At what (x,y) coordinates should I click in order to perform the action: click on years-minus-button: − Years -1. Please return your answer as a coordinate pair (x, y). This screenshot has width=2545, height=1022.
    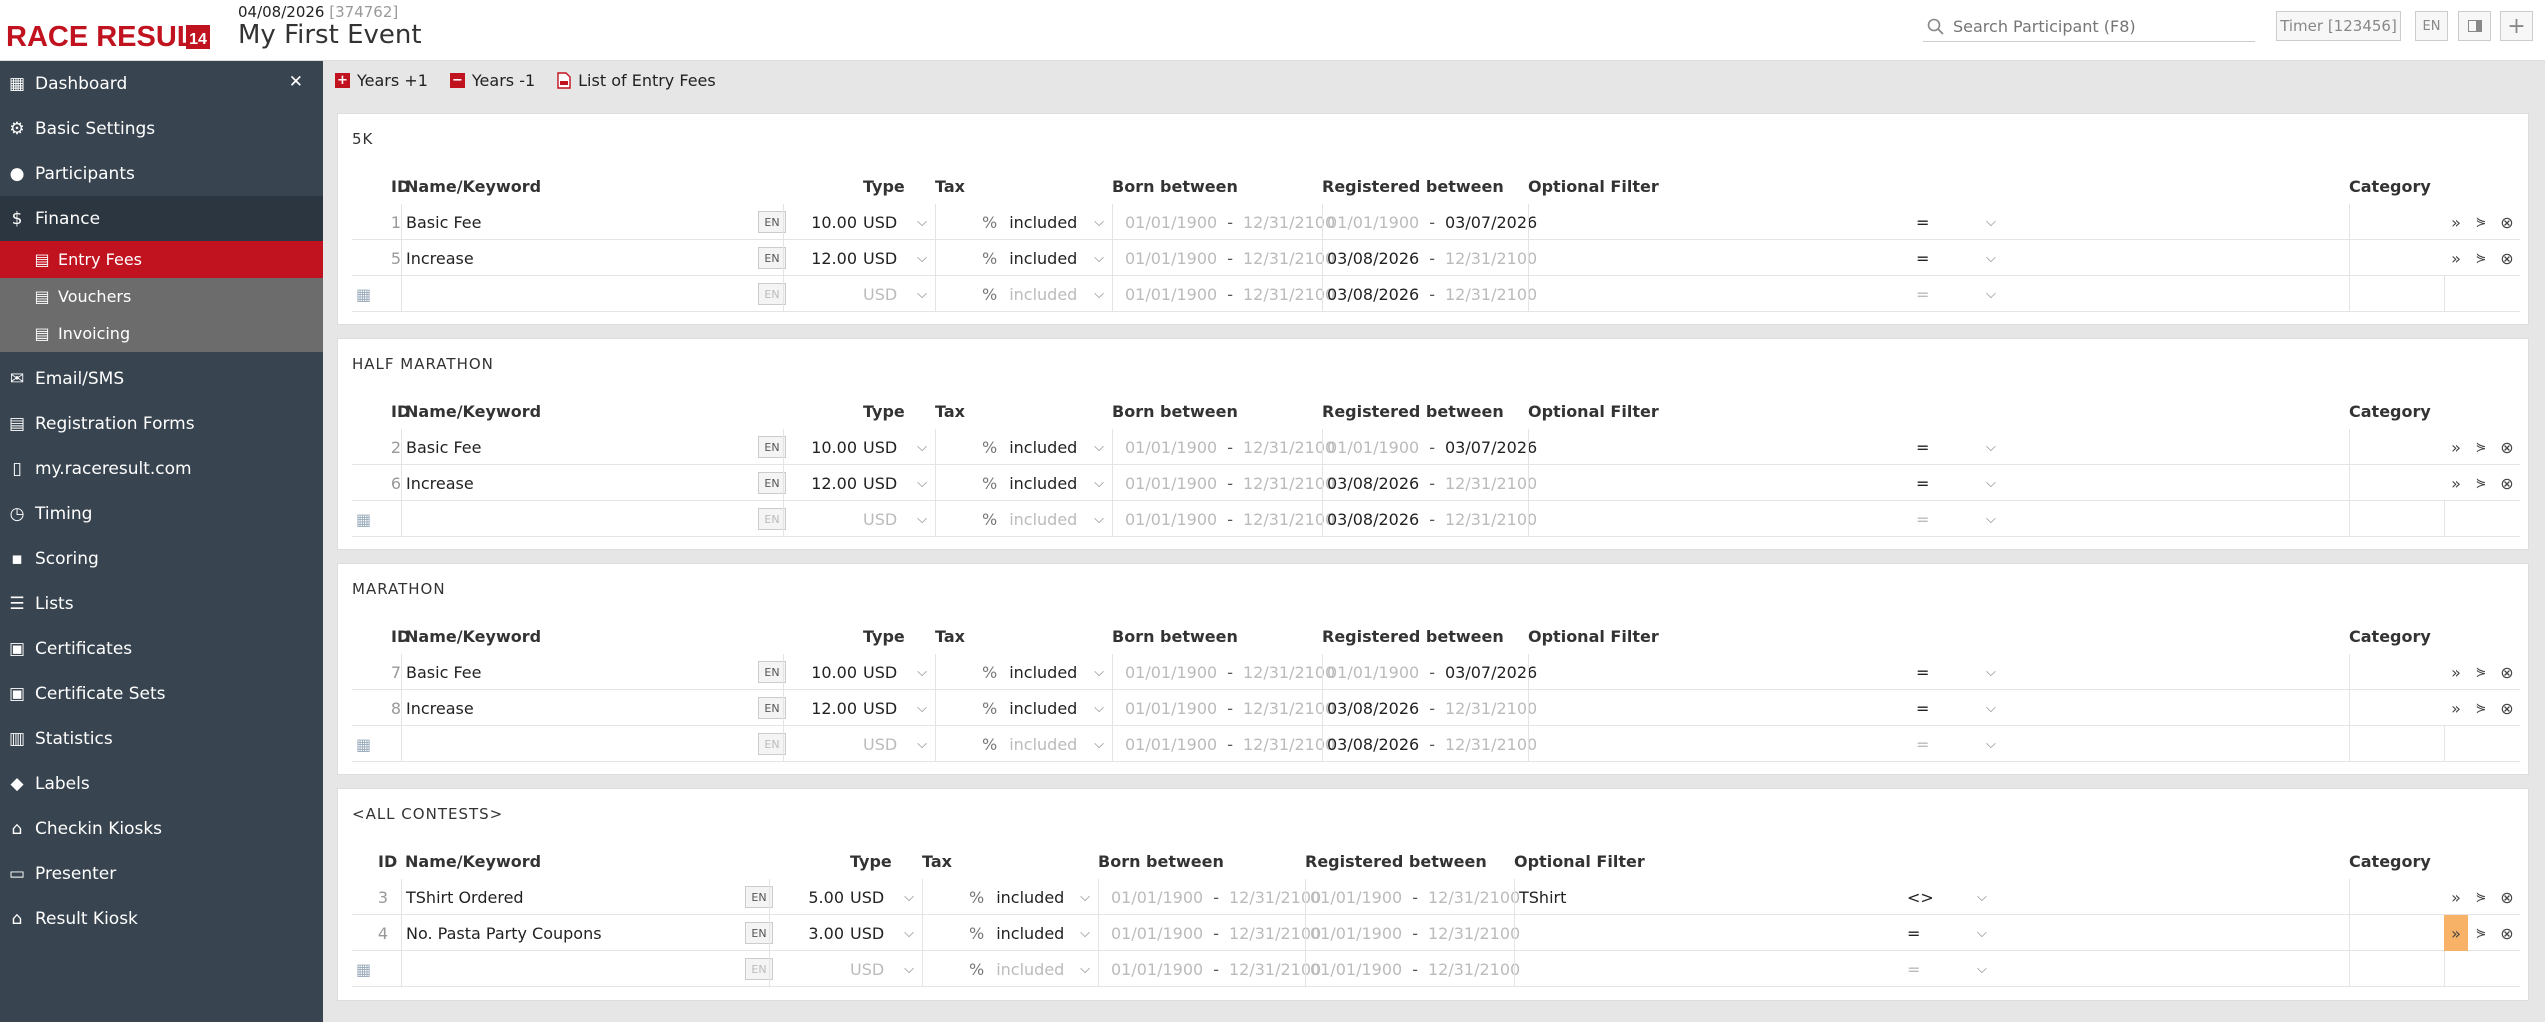
    Looking at the image, I should click on (492, 80).